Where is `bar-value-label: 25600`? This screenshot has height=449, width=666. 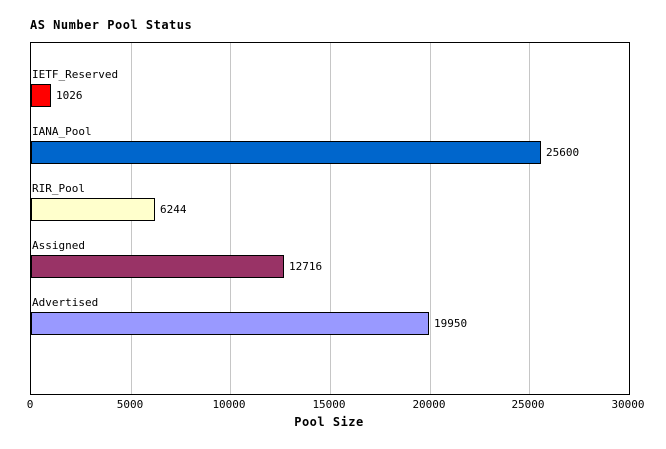
bar-value-label: 25600 is located at coordinates (563, 152).